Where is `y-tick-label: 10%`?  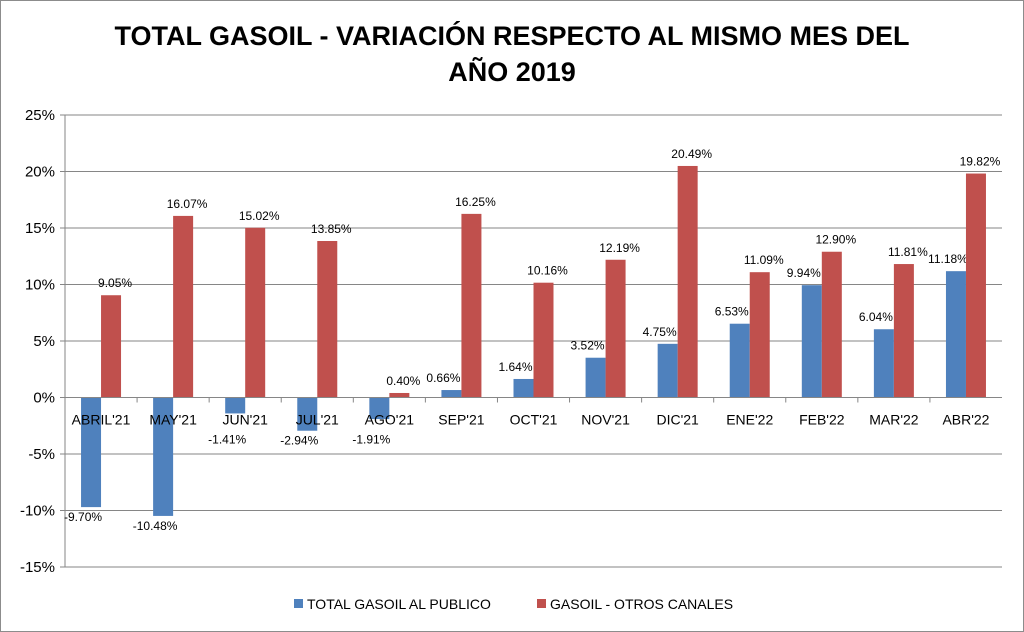 y-tick-label: 10% is located at coordinates (40, 285).